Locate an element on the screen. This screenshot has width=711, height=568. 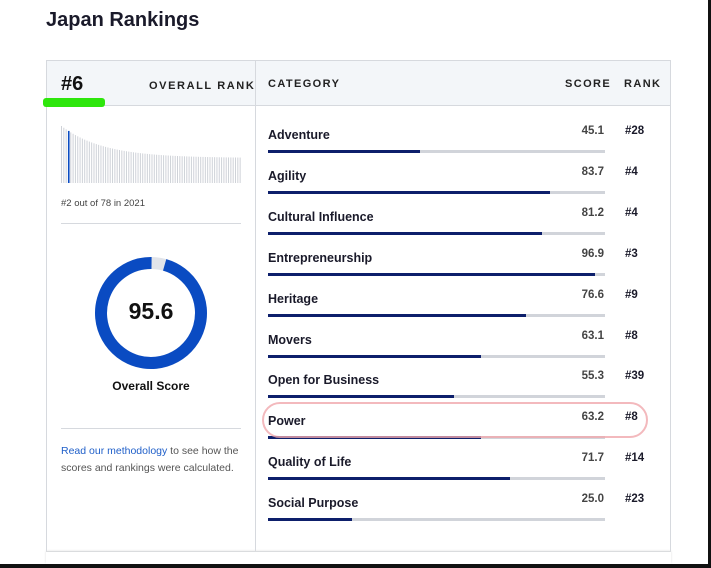
screen-edge is located at coordinates (355, 566).